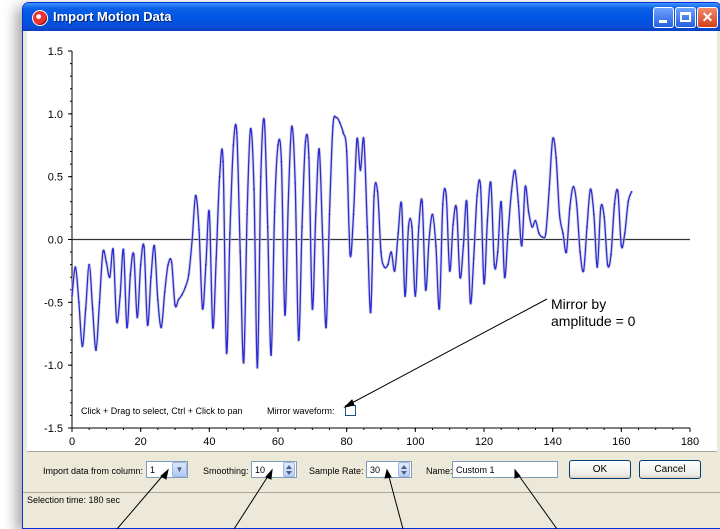 The height and width of the screenshot is (529, 720). Describe the element at coordinates (670, 469) in the screenshot. I see `cancel-button: Cancel` at that location.